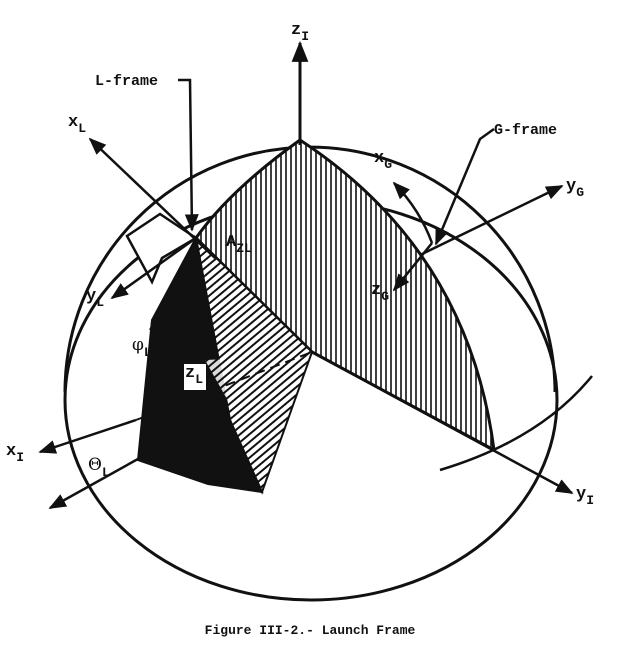 Image resolution: width=622 pixels, height=646 pixels. Describe the element at coordinates (412, 267) in the screenshot. I see `z-g-axis` at that location.